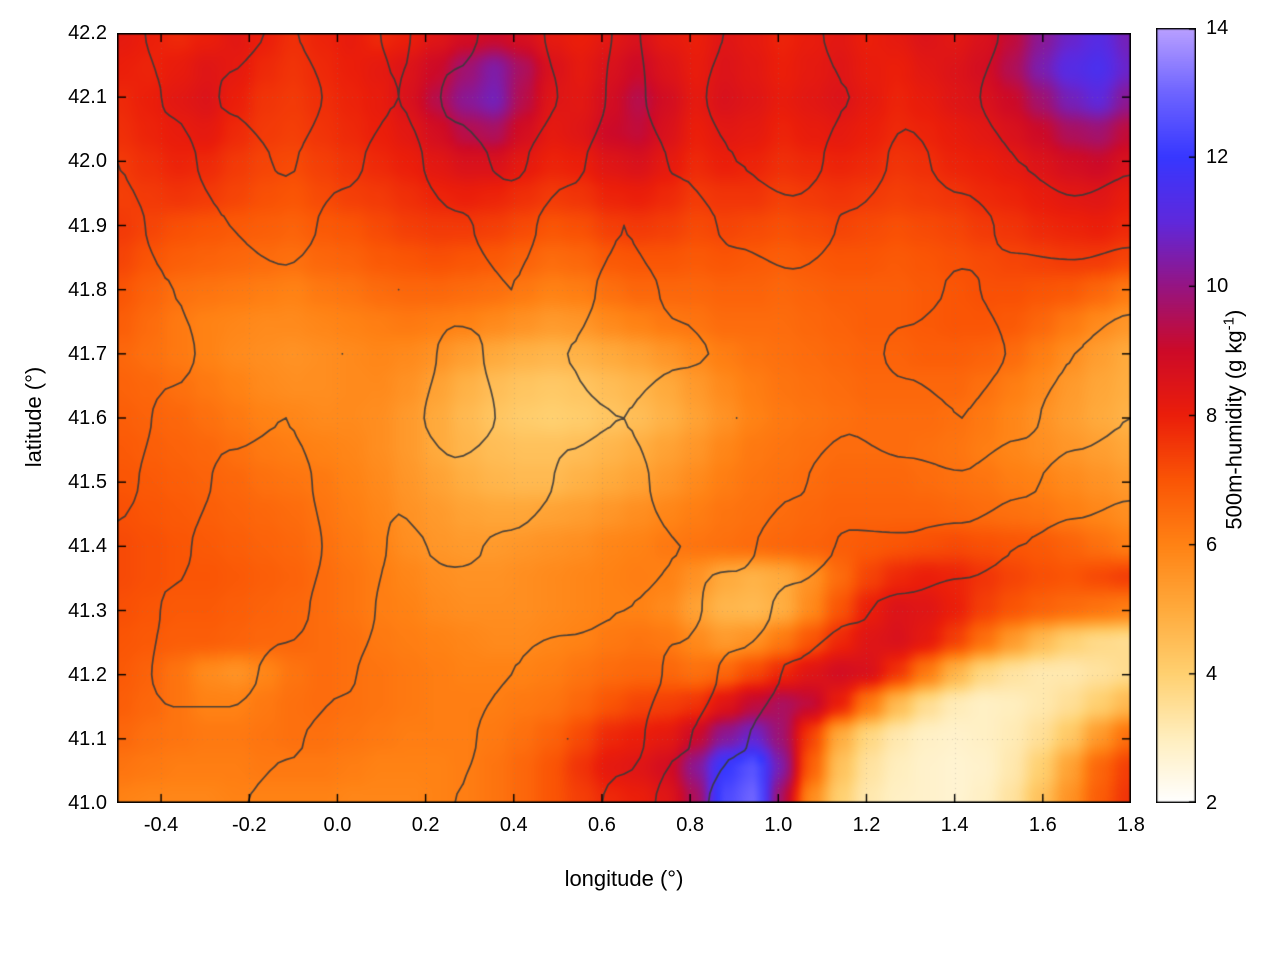  Describe the element at coordinates (954, 825) in the screenshot. I see `x-tick-label: 1.4` at that location.